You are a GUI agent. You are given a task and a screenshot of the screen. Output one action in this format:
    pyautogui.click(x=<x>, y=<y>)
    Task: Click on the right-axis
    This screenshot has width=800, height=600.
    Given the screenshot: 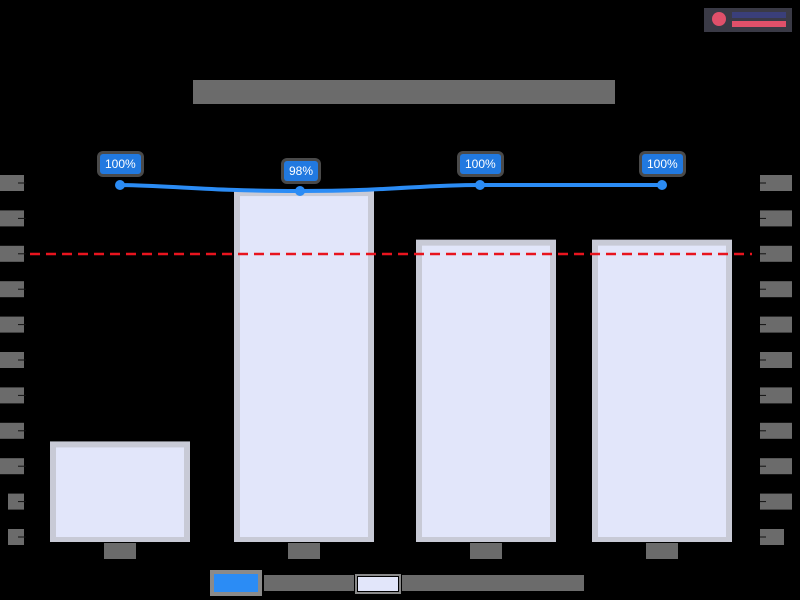 What is the action you would take?
    pyautogui.click(x=776, y=360)
    